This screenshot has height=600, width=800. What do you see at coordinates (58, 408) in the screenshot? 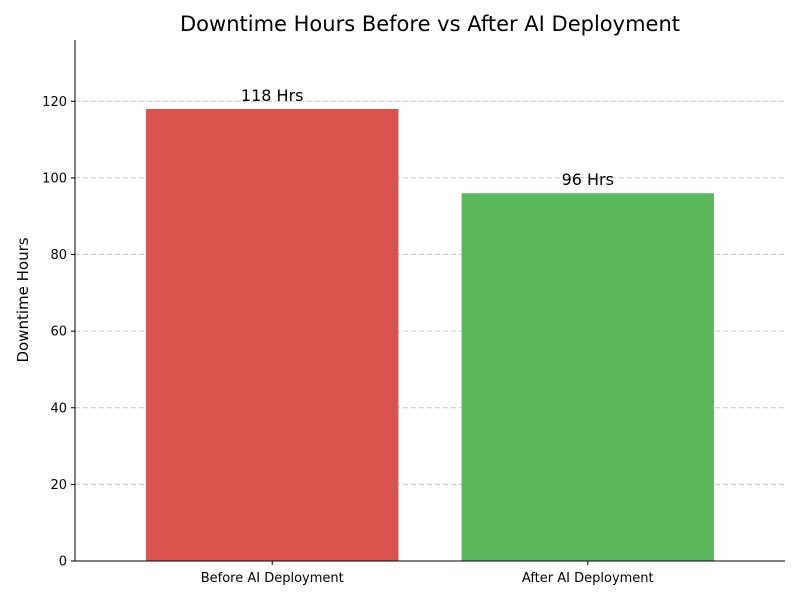
I see `y-tick-label: 40` at bounding box center [58, 408].